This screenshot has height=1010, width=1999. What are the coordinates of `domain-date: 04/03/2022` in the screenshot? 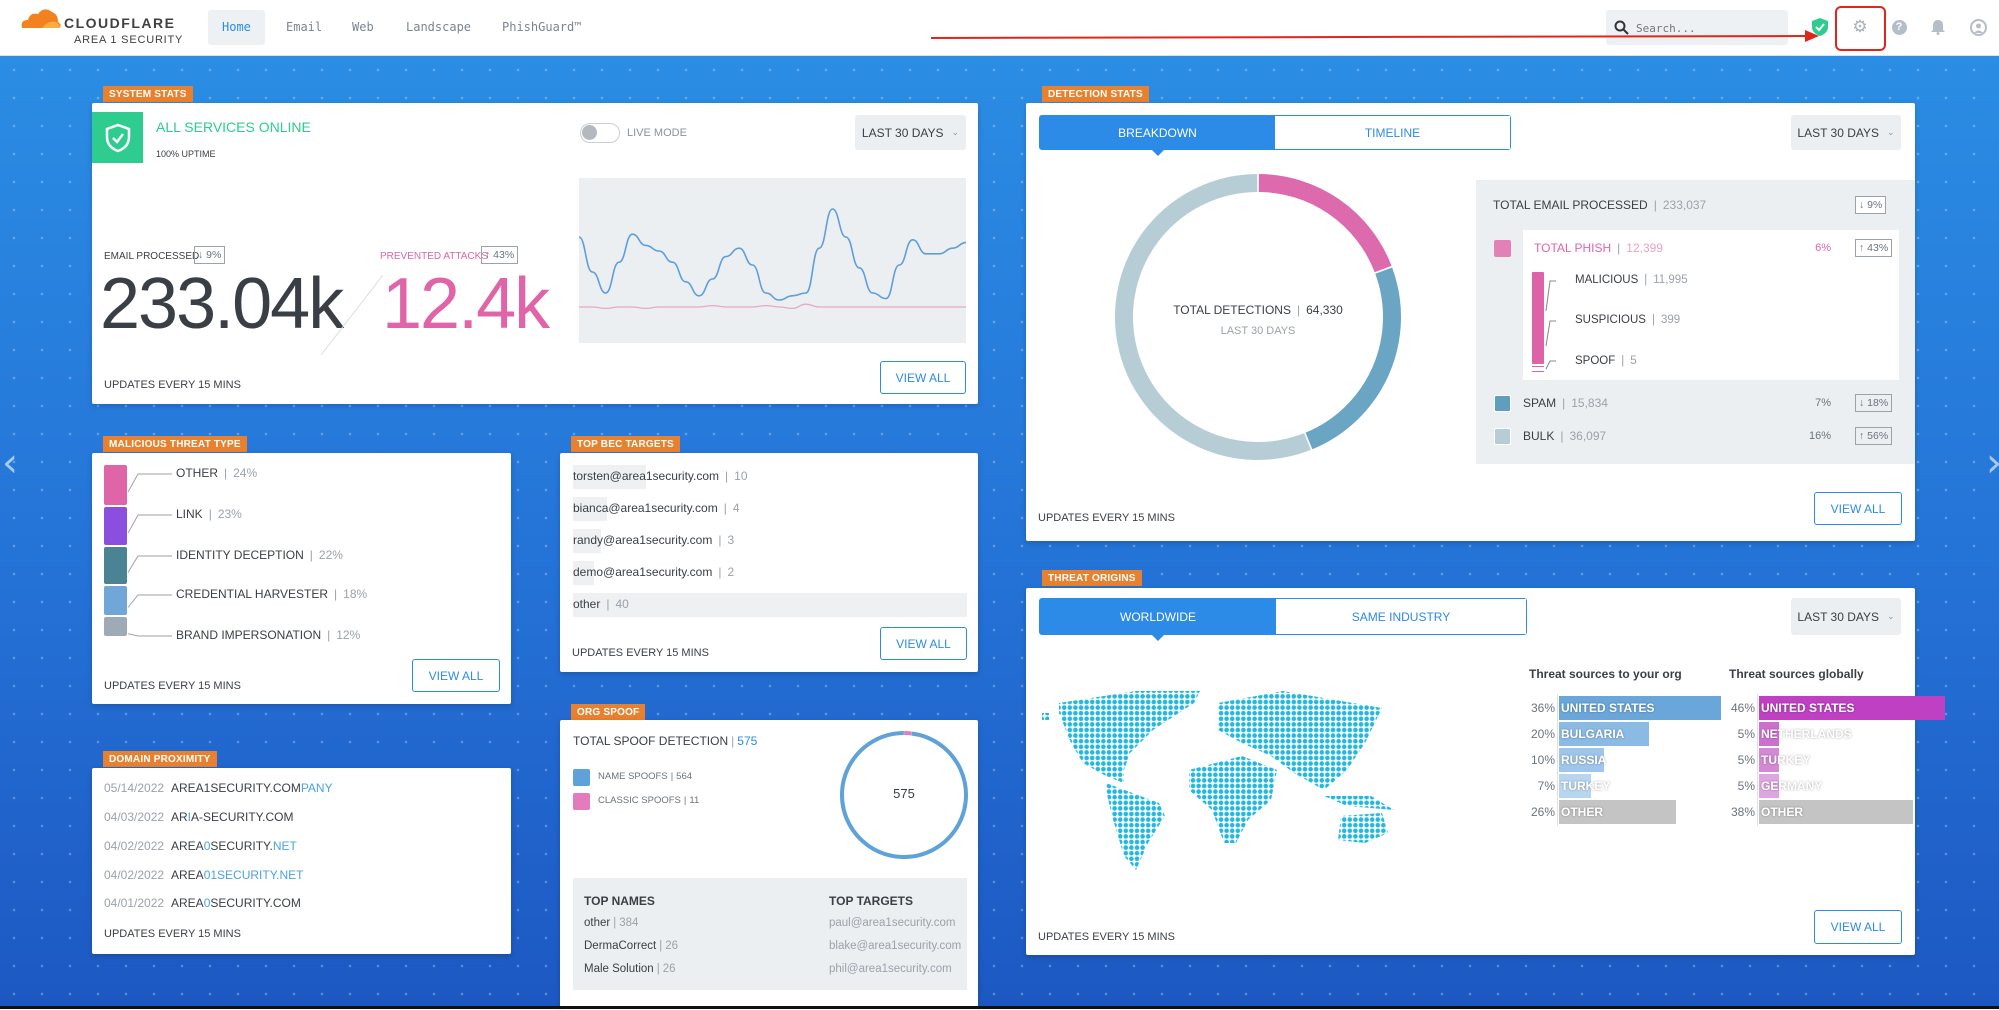 It's located at (137, 817).